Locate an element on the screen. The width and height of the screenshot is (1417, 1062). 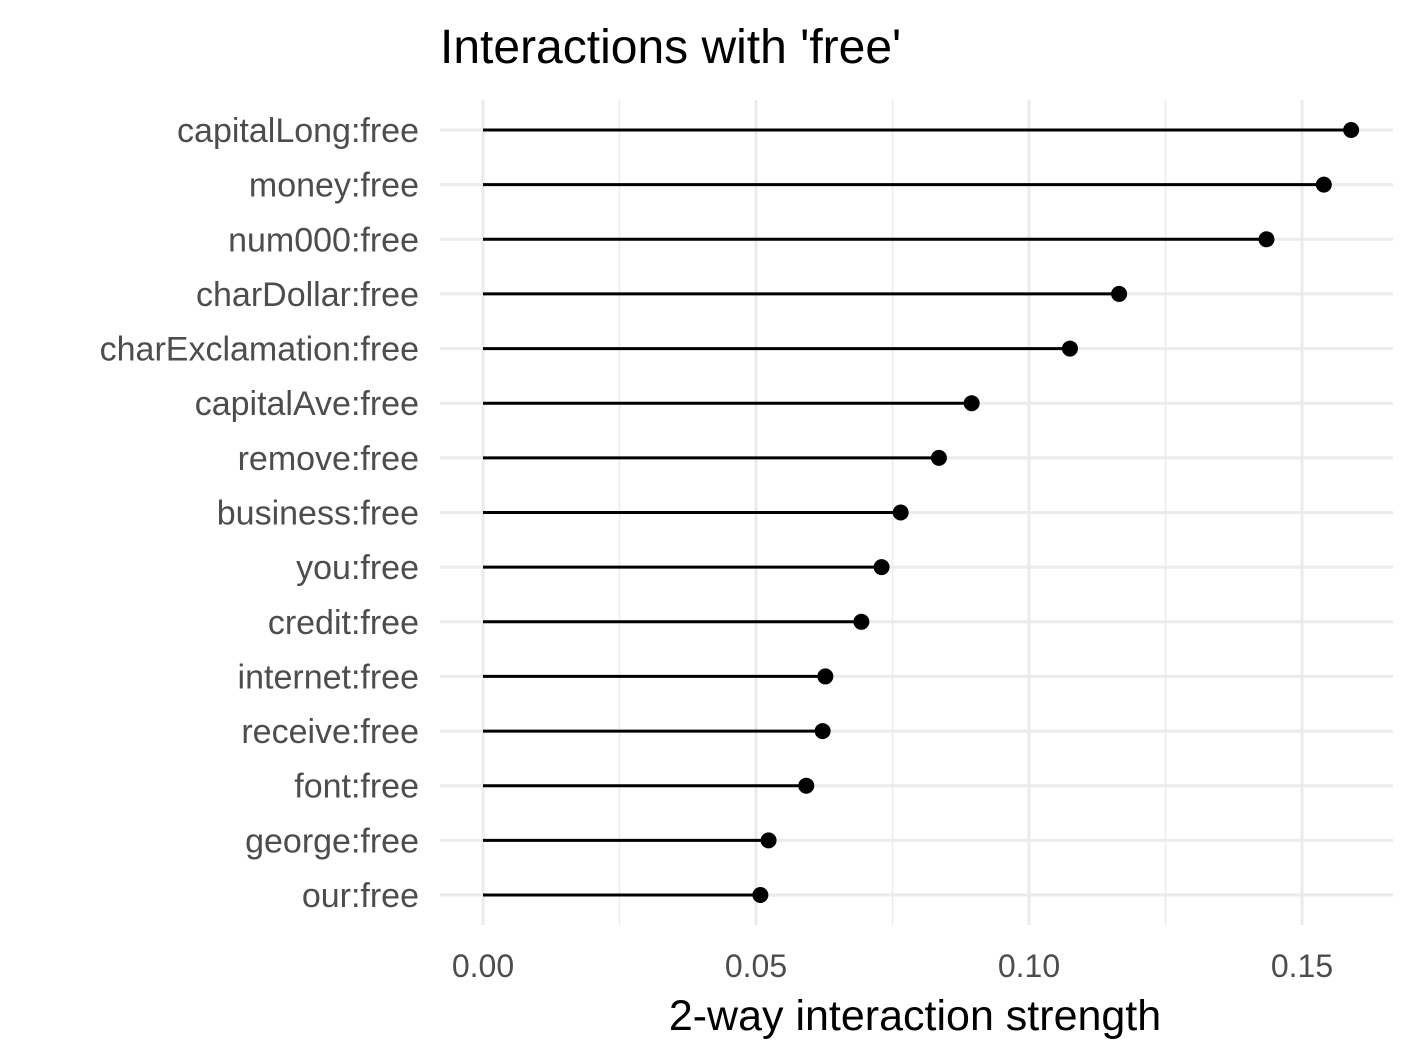
y-category-label: charDollar:free is located at coordinates (307, 295).